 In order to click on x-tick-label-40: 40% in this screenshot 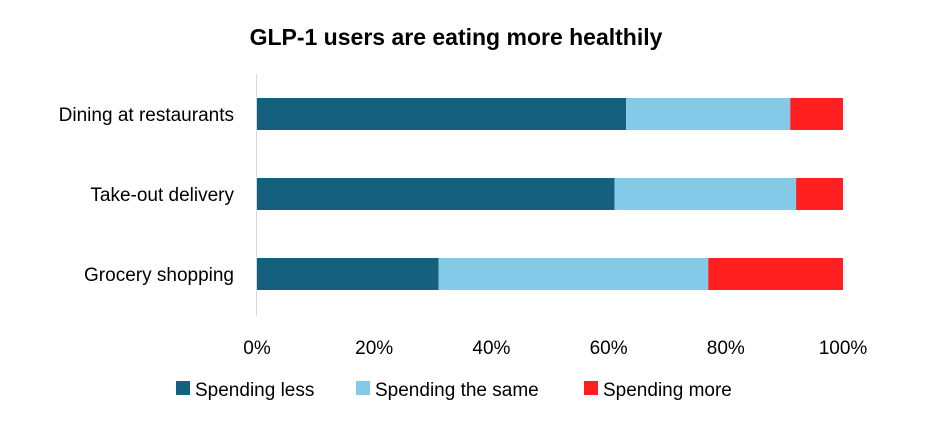, I will do `click(491, 348)`.